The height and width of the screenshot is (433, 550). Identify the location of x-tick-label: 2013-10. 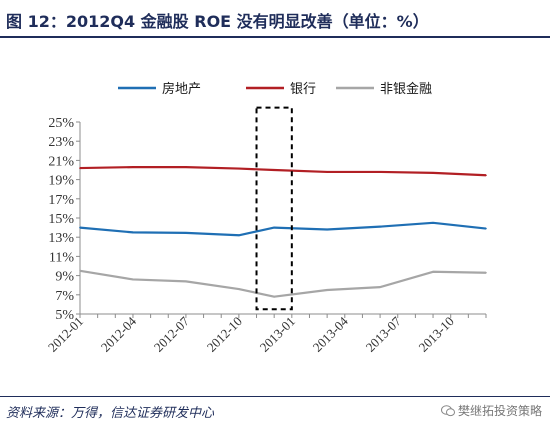
(436, 334).